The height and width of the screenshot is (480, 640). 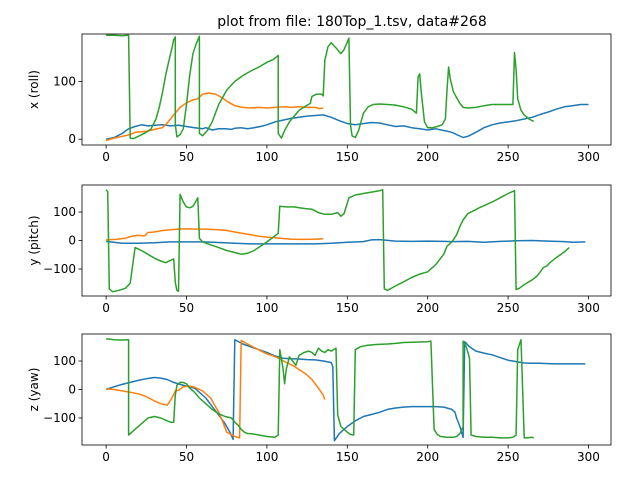 I want to click on figure-title: plot from file: 180Top_1.tsv, data#268, so click(x=351, y=22).